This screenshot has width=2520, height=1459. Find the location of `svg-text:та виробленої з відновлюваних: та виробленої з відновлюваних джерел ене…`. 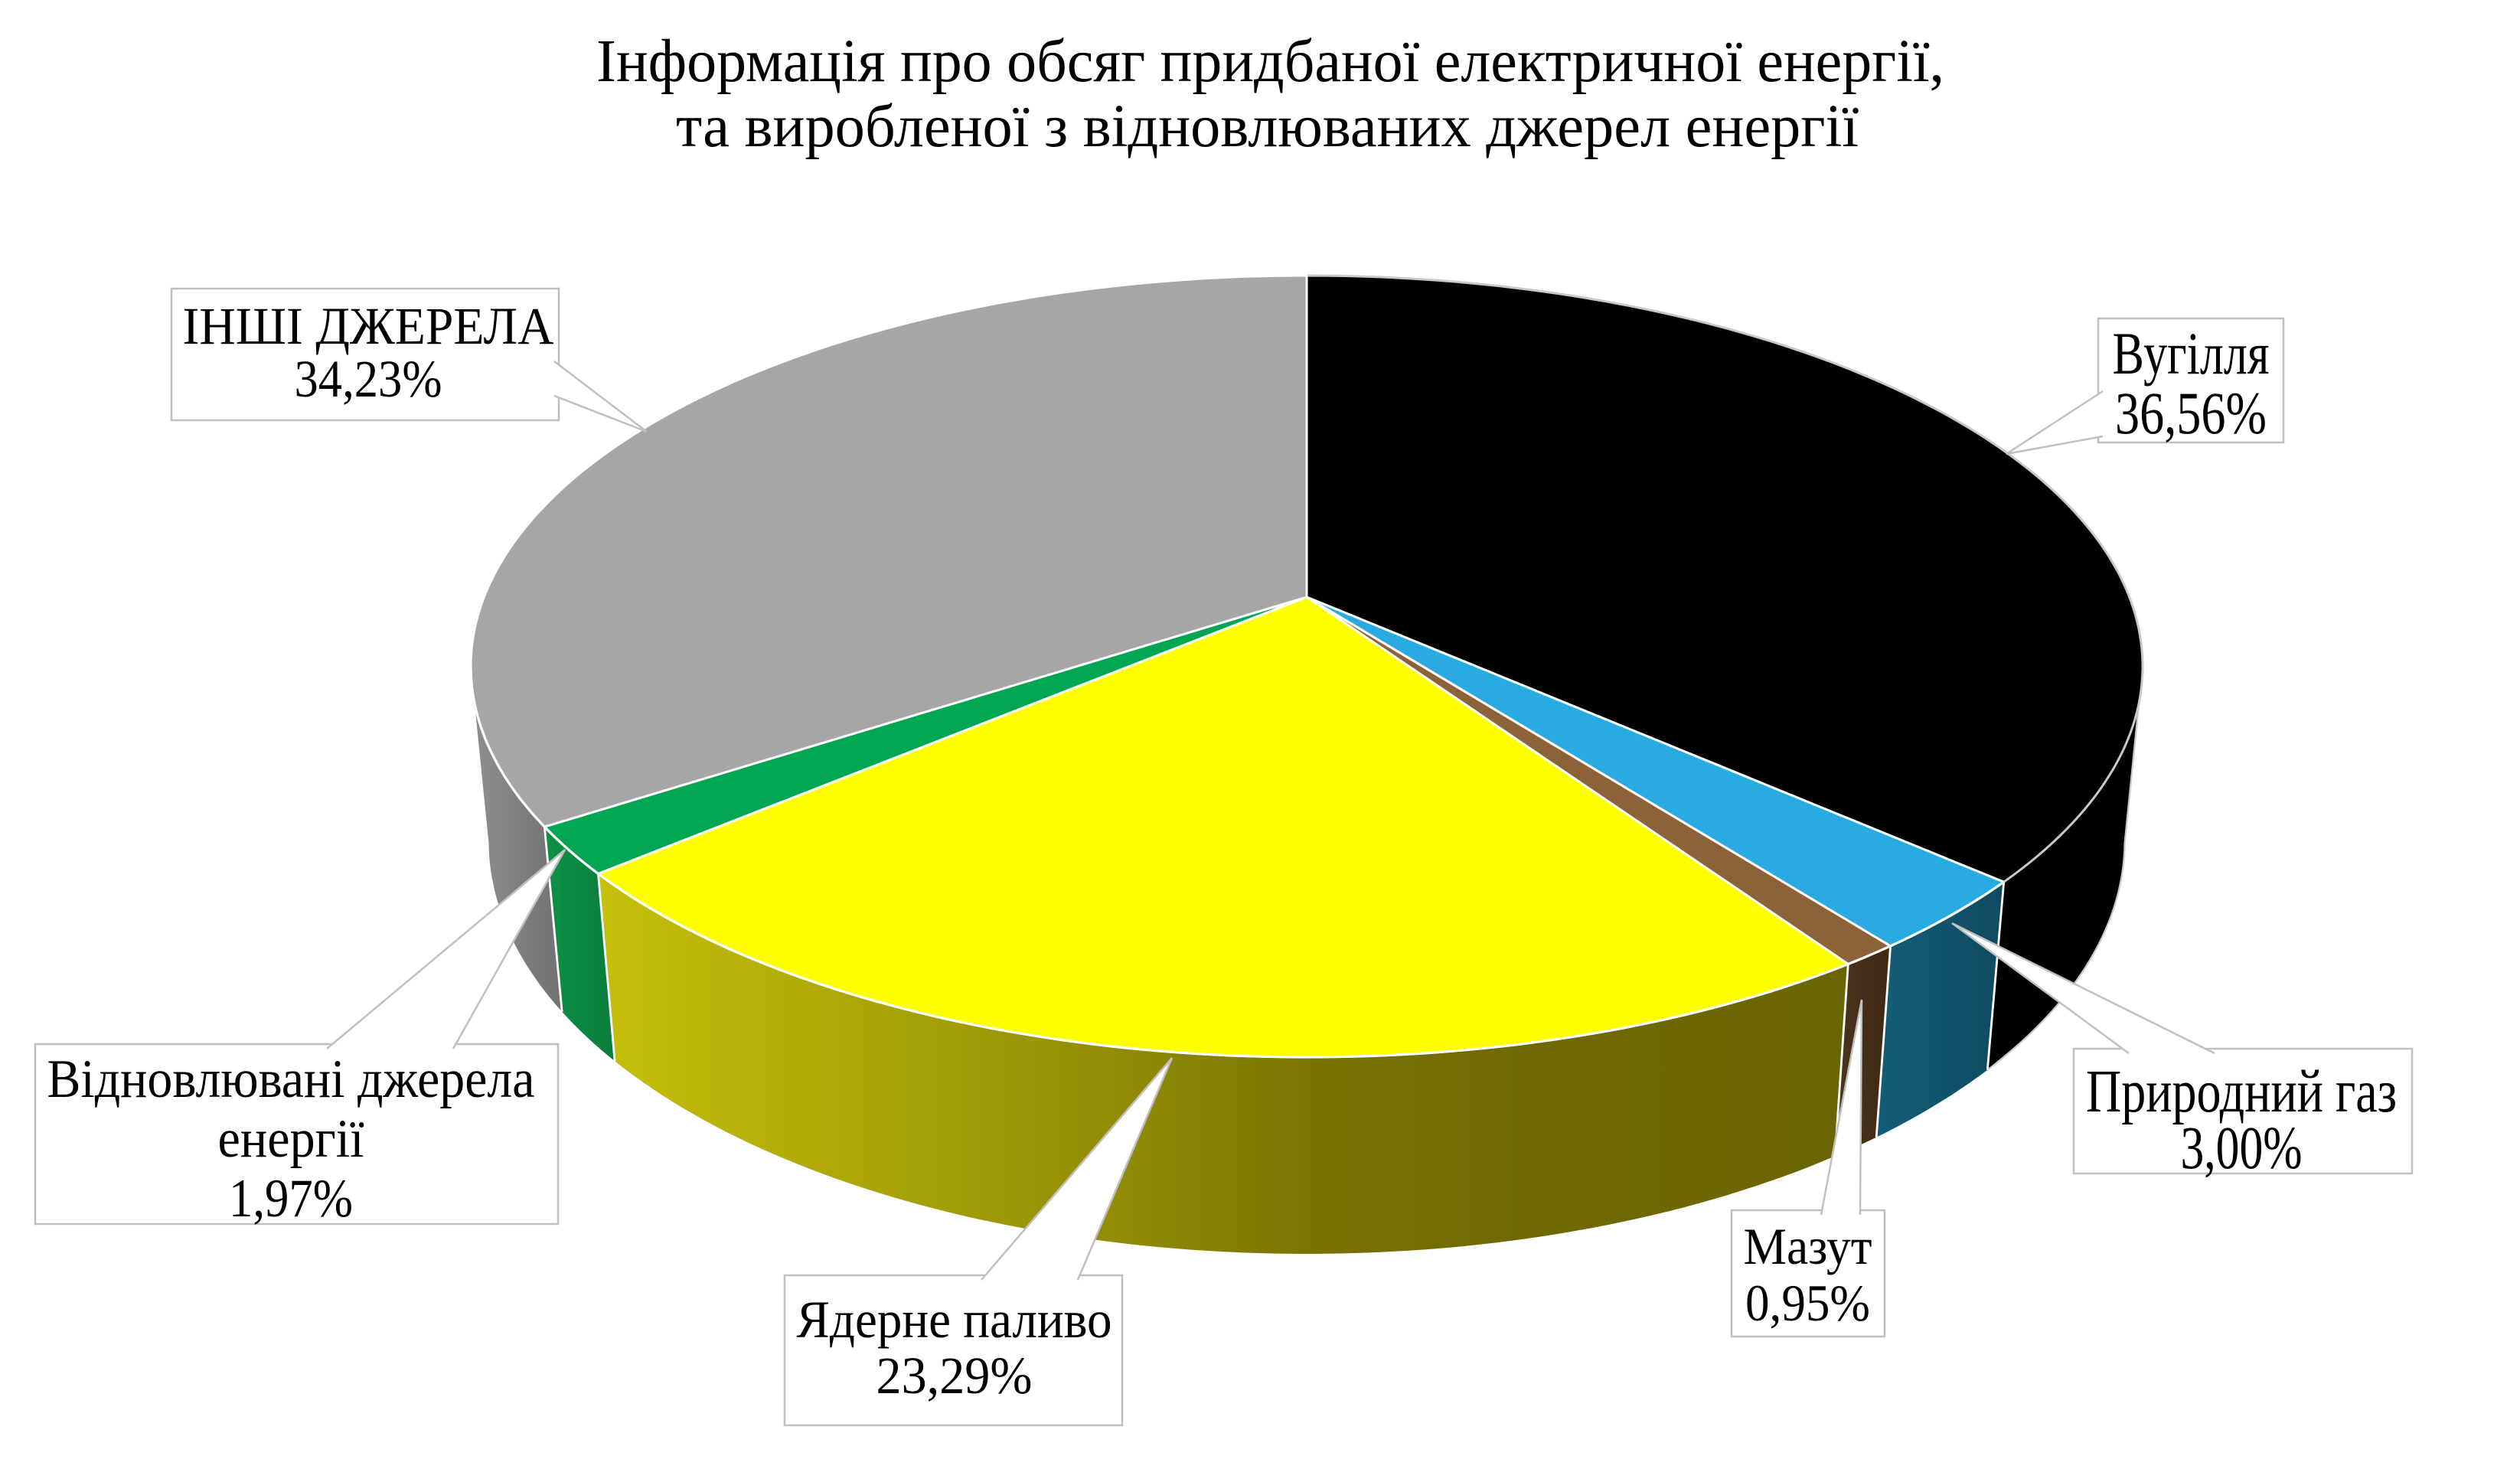

svg-text:та виробленої з відновлюваних: та виробленої з відновлюваних джерел ене… is located at coordinates (1267, 126).